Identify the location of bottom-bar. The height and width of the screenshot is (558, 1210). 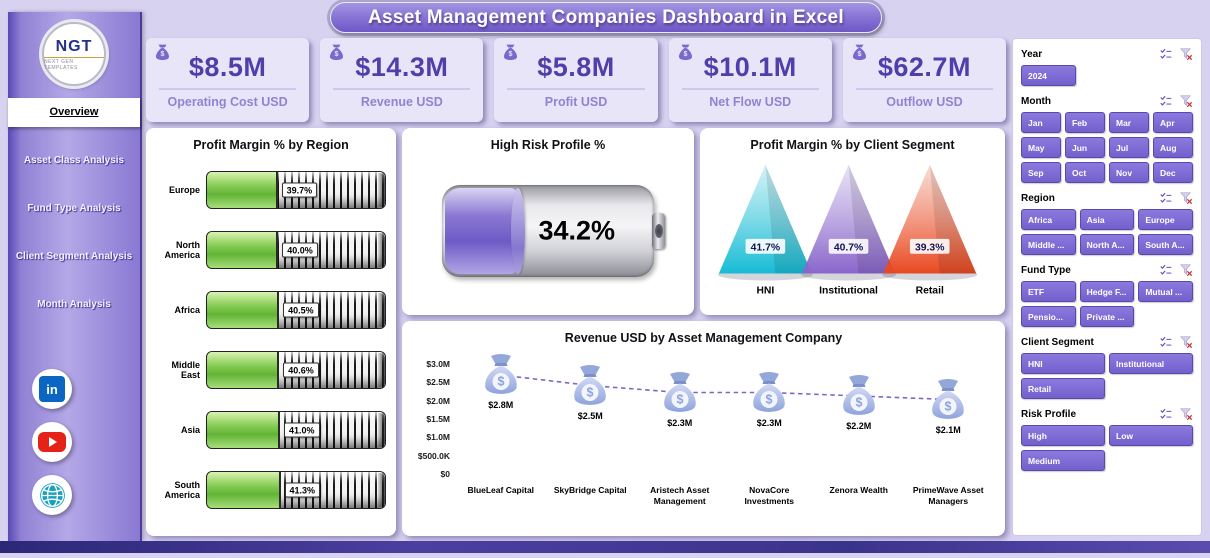
(605, 547).